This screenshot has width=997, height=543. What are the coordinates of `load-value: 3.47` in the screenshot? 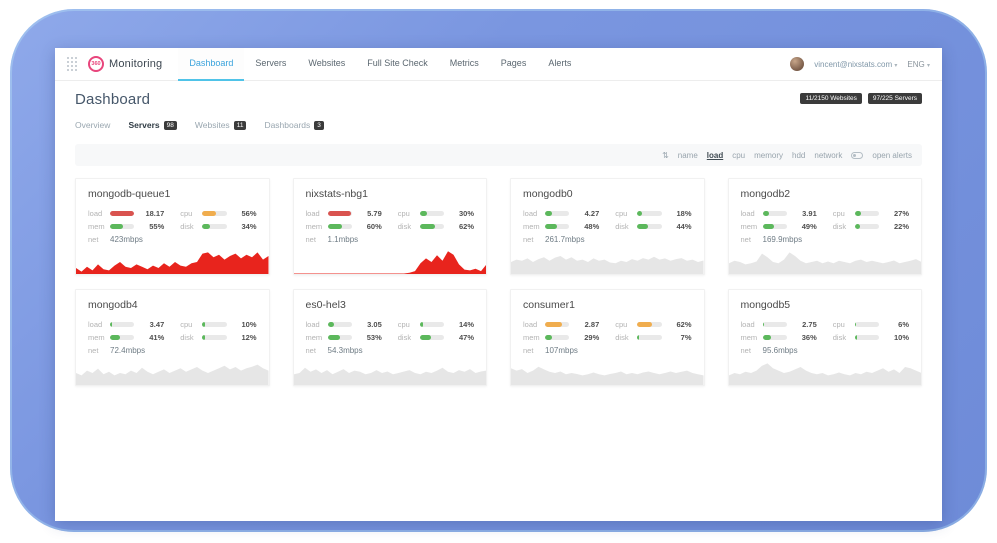 It's located at (157, 324).